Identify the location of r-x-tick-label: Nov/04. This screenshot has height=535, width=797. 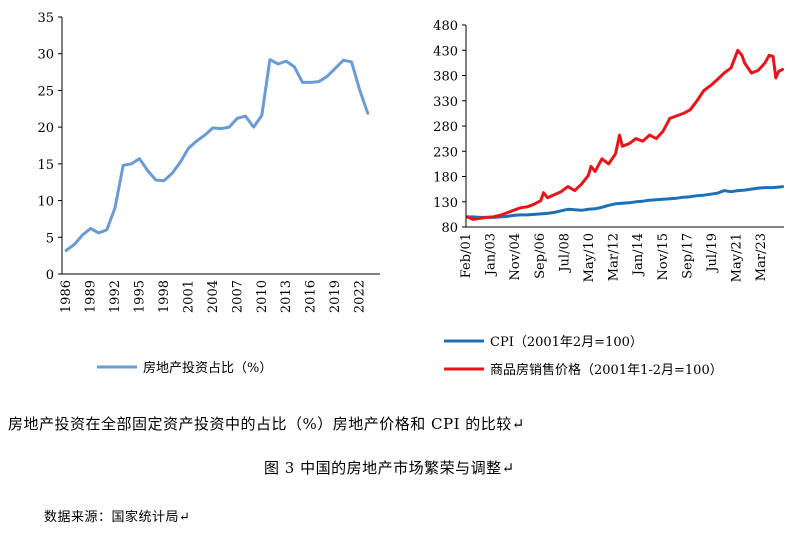
(515, 256).